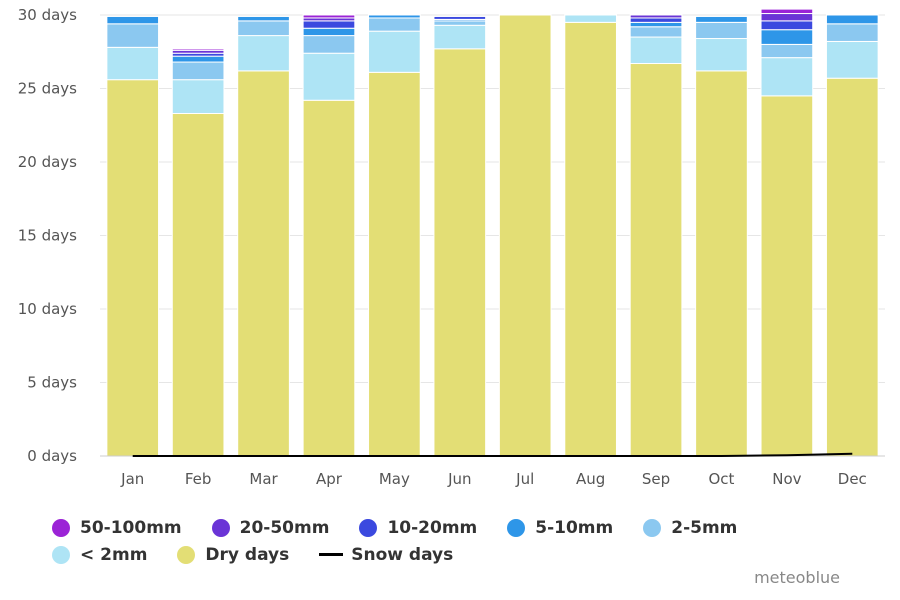 This screenshot has height=600, width=900. Describe the element at coordinates (47, 15) in the screenshot. I see `y-tick-label: 30 days` at that location.